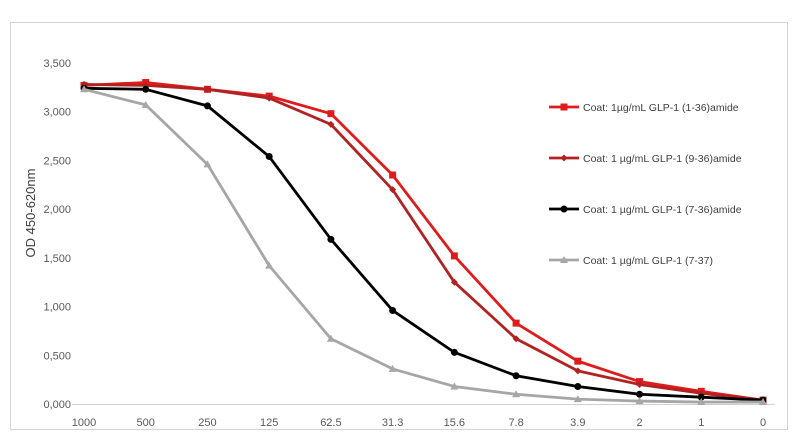  I want to click on legend-label: Coat: 1 µg/mL GLP-1 (9-36)amide, so click(662, 159).